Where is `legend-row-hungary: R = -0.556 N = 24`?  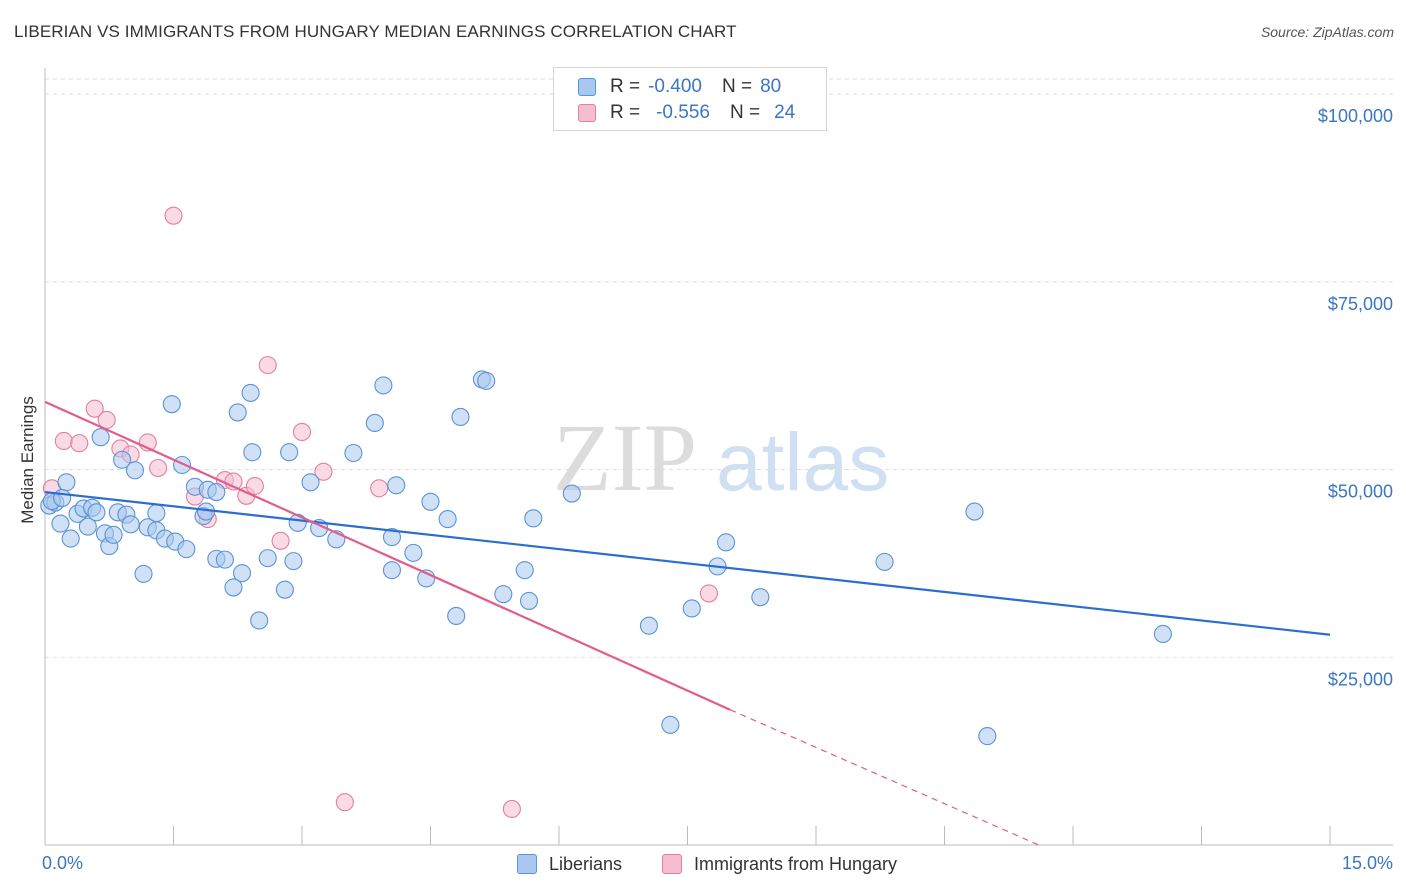
legend-row-hungary: R = -0.556 N = 24 is located at coordinates (686, 113).